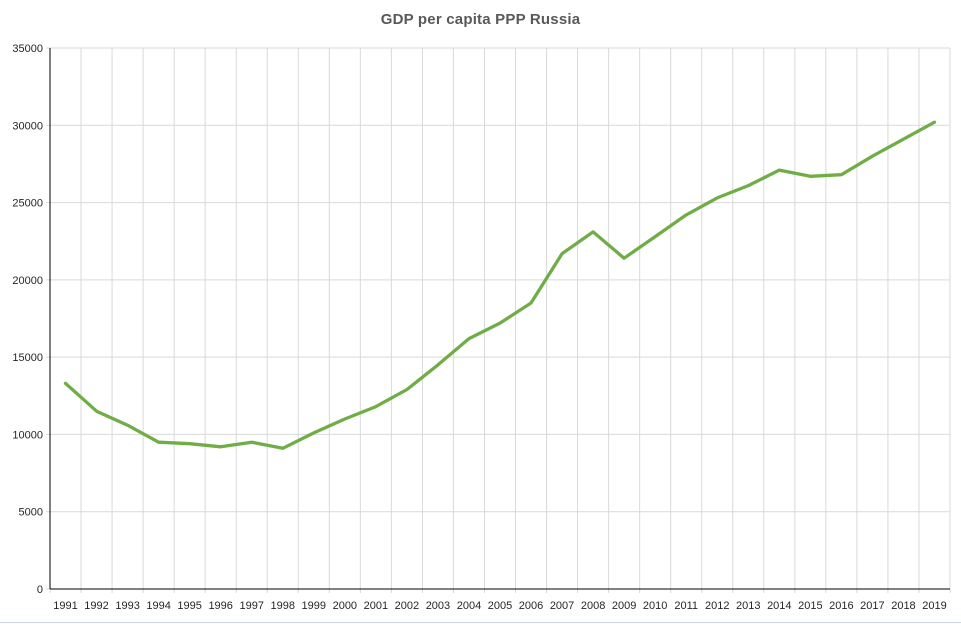  Describe the element at coordinates (624, 606) in the screenshot. I see `x-tick-label: 2009` at that location.